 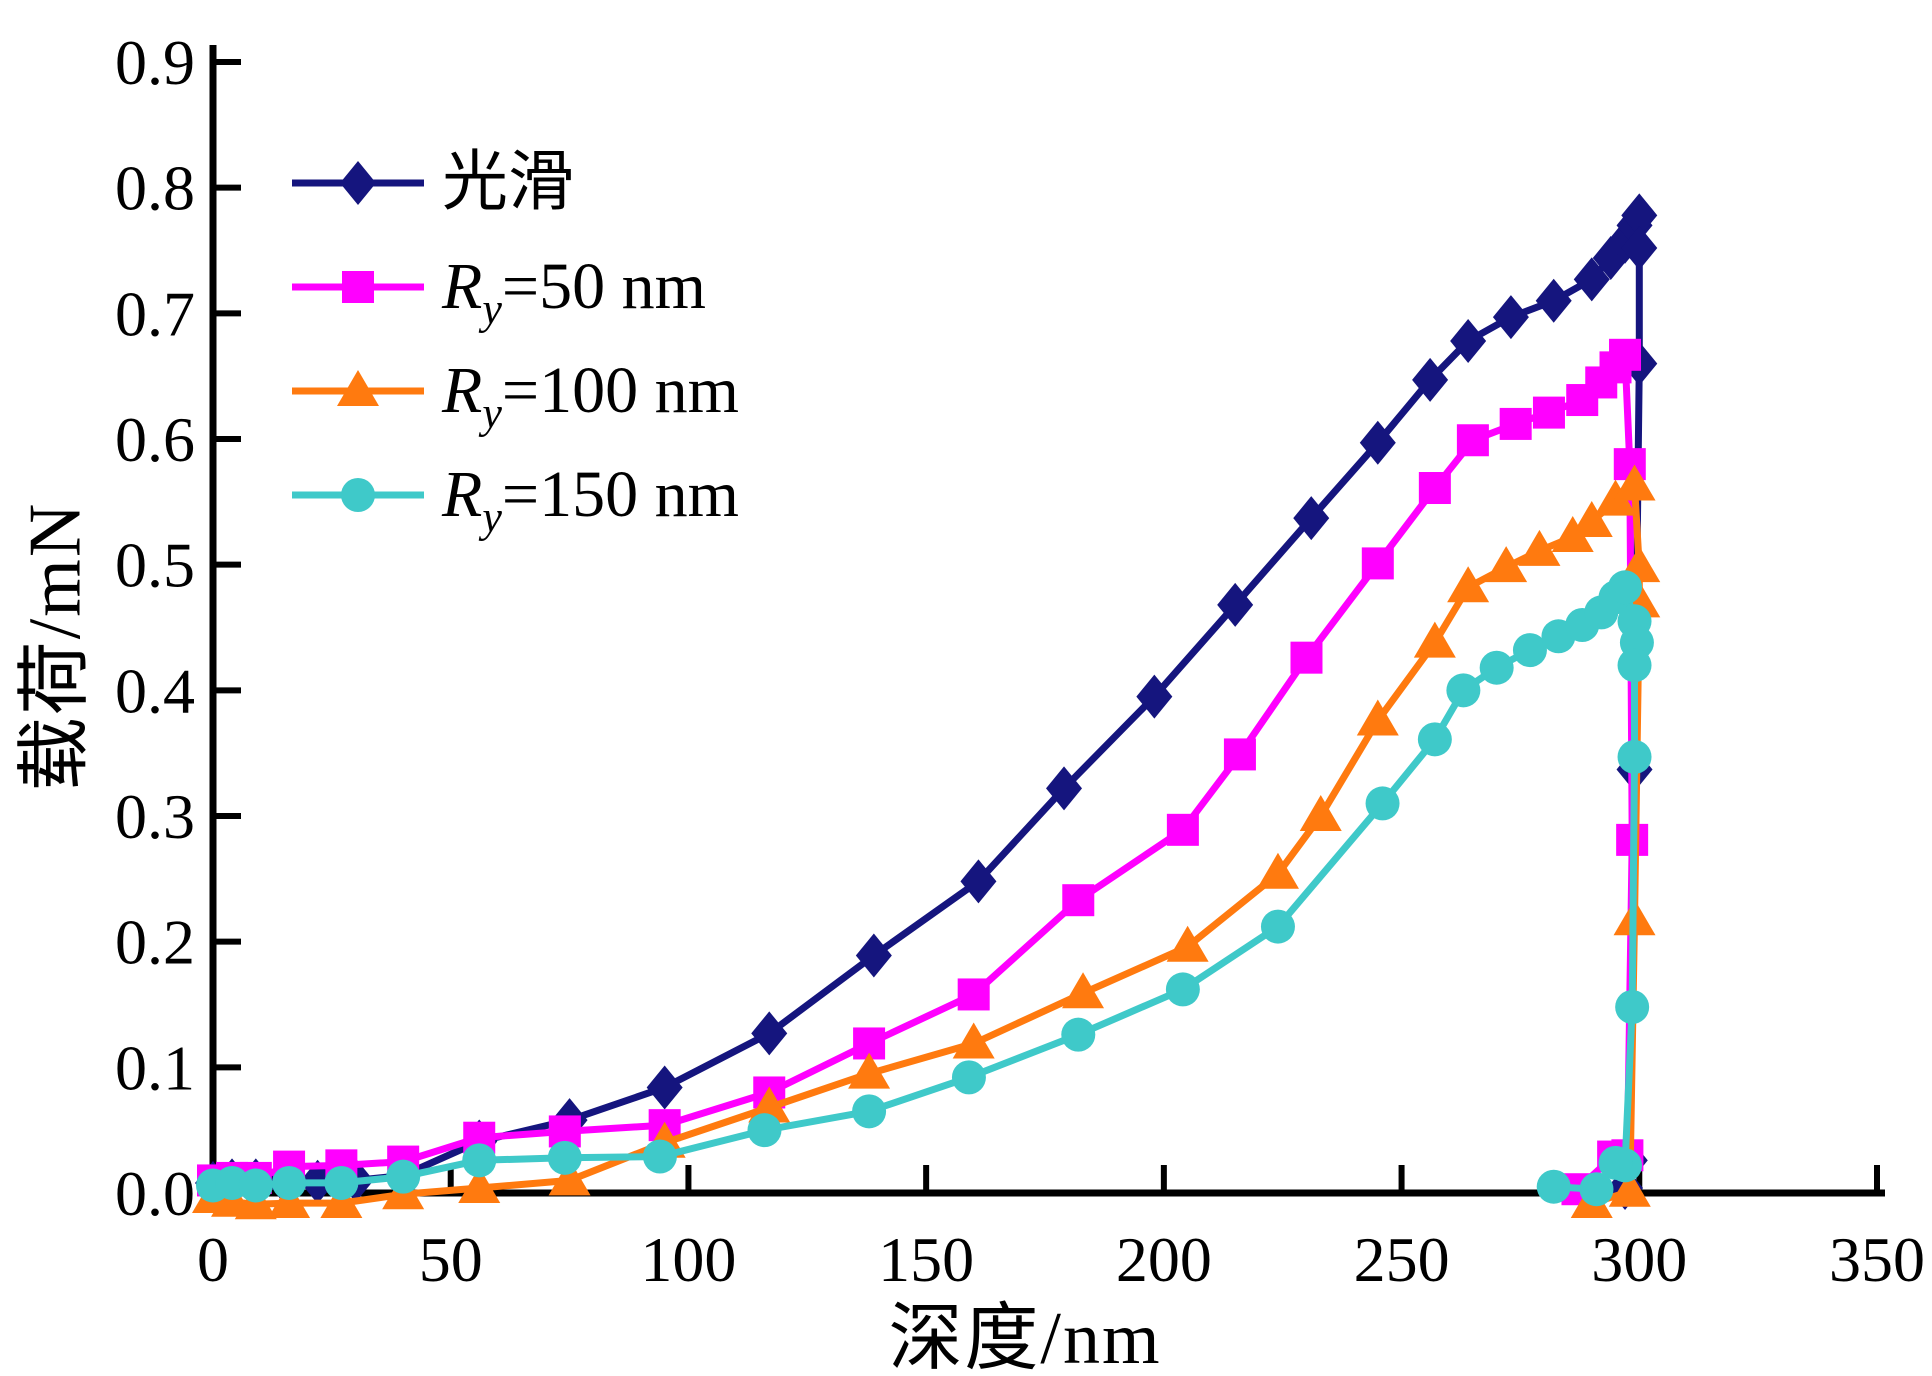 What do you see at coordinates (451, 1259) in the screenshot?
I see `x-tick-label: 50` at bounding box center [451, 1259].